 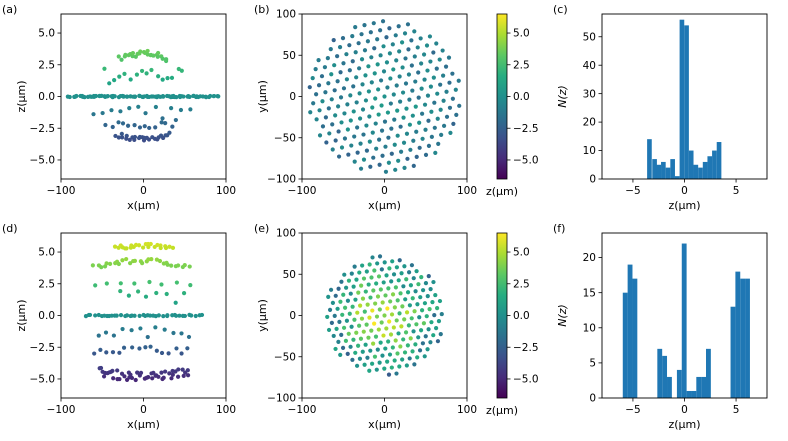 What do you see at coordinates (384, 191) in the screenshot?
I see `x-tick-label: 0` at bounding box center [384, 191].